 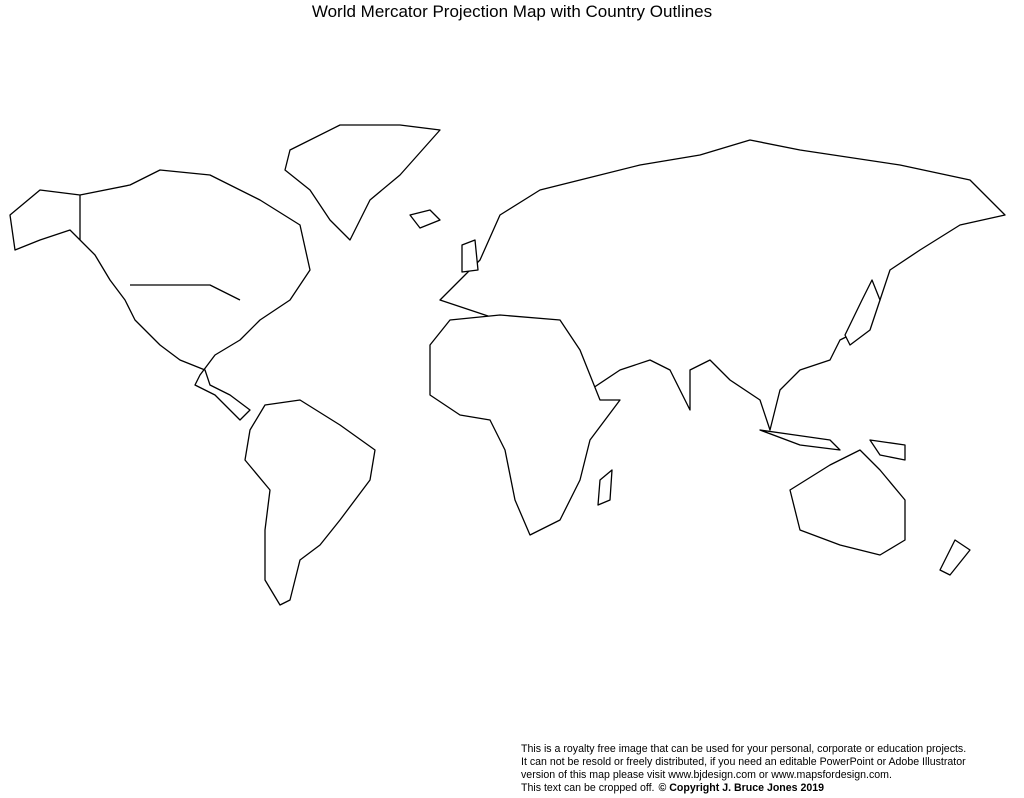 What do you see at coordinates (310, 502) in the screenshot?
I see `south-america` at bounding box center [310, 502].